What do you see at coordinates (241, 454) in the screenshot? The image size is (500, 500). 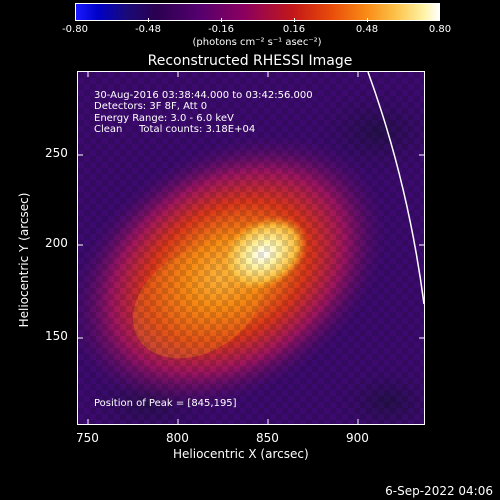 I see `x-axis-label: Heliocentric X (arcsec)` at bounding box center [241, 454].